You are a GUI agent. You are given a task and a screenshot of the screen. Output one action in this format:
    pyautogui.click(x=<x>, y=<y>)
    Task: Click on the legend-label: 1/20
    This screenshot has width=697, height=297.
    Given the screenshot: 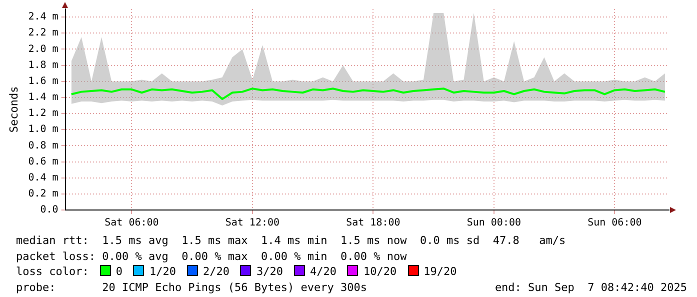 What is the action you would take?
    pyautogui.click(x=162, y=271)
    